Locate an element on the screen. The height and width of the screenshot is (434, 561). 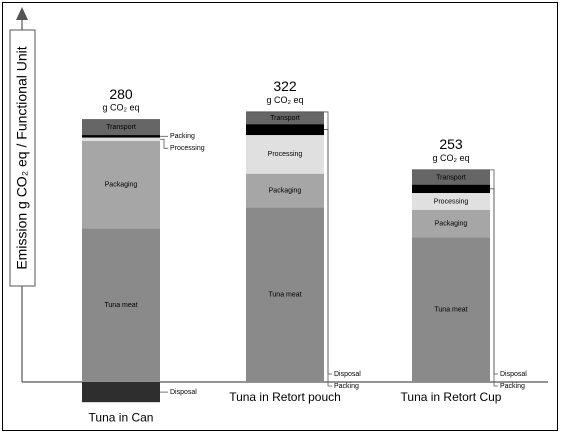
y-axis-arrow is located at coordinates (22, 13).